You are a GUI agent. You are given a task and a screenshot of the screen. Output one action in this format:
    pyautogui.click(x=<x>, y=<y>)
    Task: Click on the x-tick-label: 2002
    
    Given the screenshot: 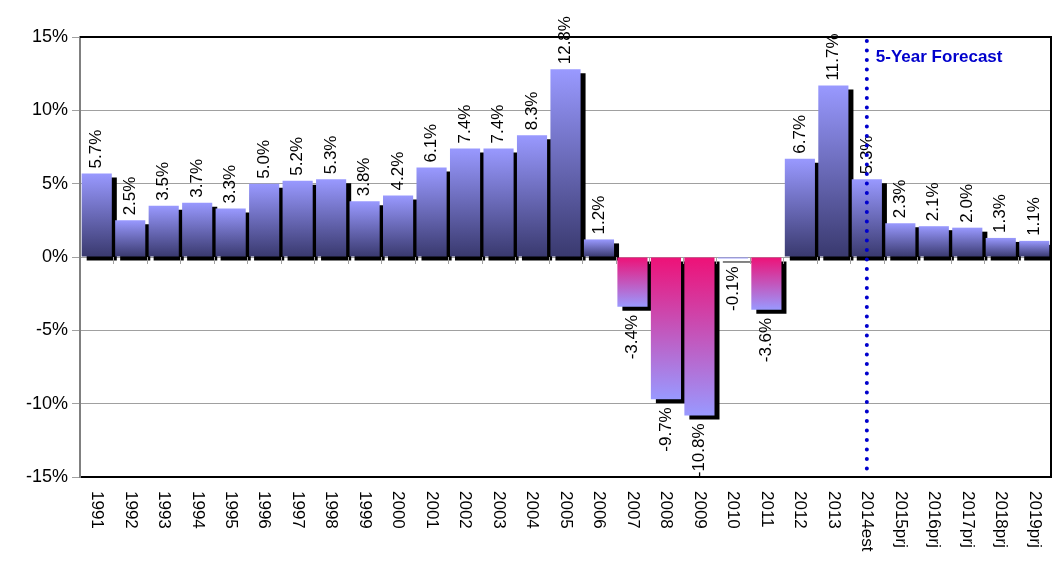 What is the action you would take?
    pyautogui.click(x=466, y=510)
    